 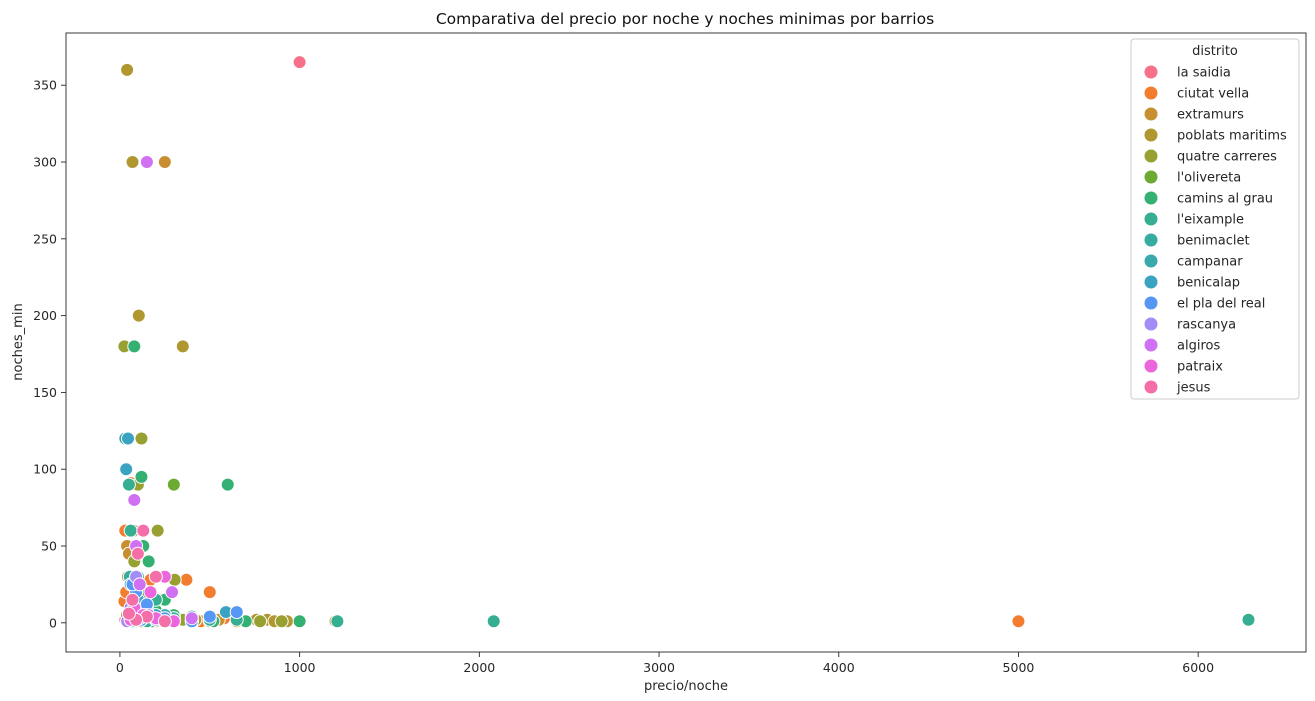 I want to click on legend-label: jesus, so click(x=1193, y=388).